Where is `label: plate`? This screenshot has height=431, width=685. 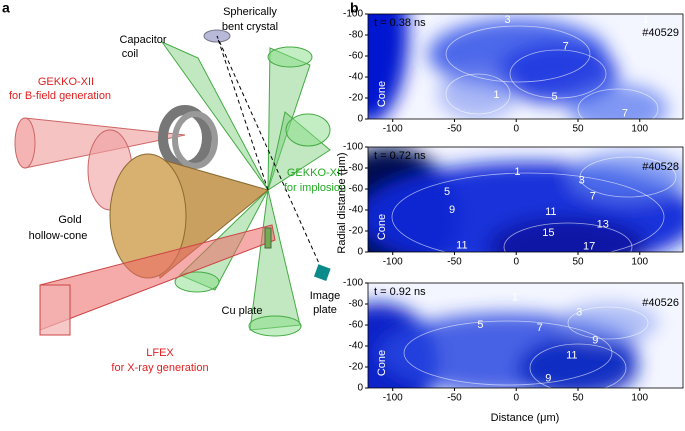 label: plate is located at coordinates (325, 310).